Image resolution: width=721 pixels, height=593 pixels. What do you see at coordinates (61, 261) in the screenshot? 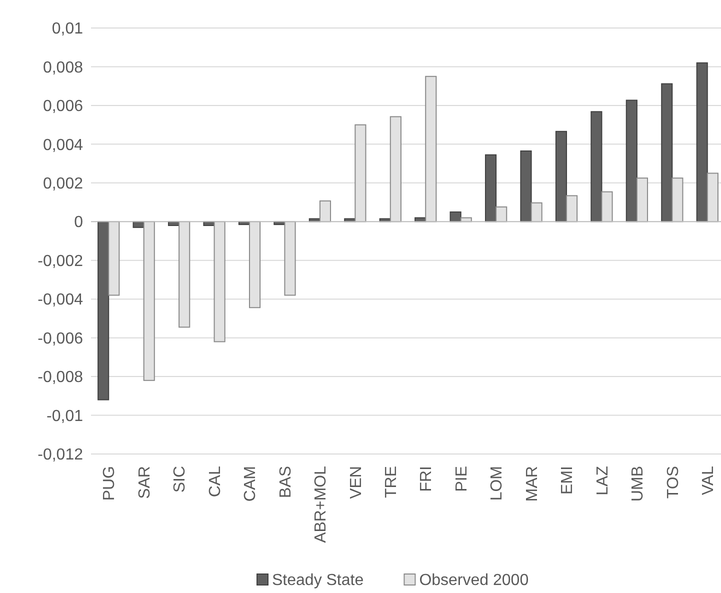
I see `y-tick-label: -0,002` at bounding box center [61, 261].